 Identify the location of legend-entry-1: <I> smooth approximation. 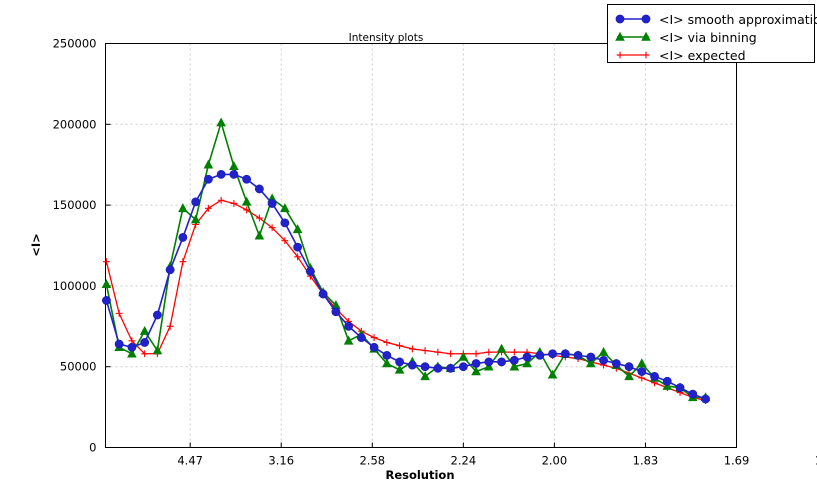
(716, 19).